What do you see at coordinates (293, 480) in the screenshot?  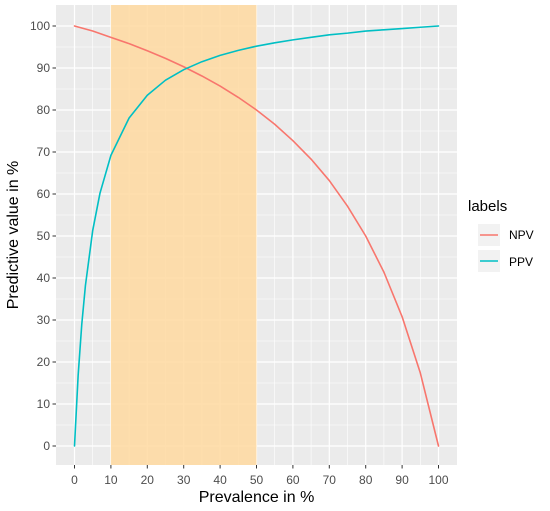 I see `x-tick-label: 60` at bounding box center [293, 480].